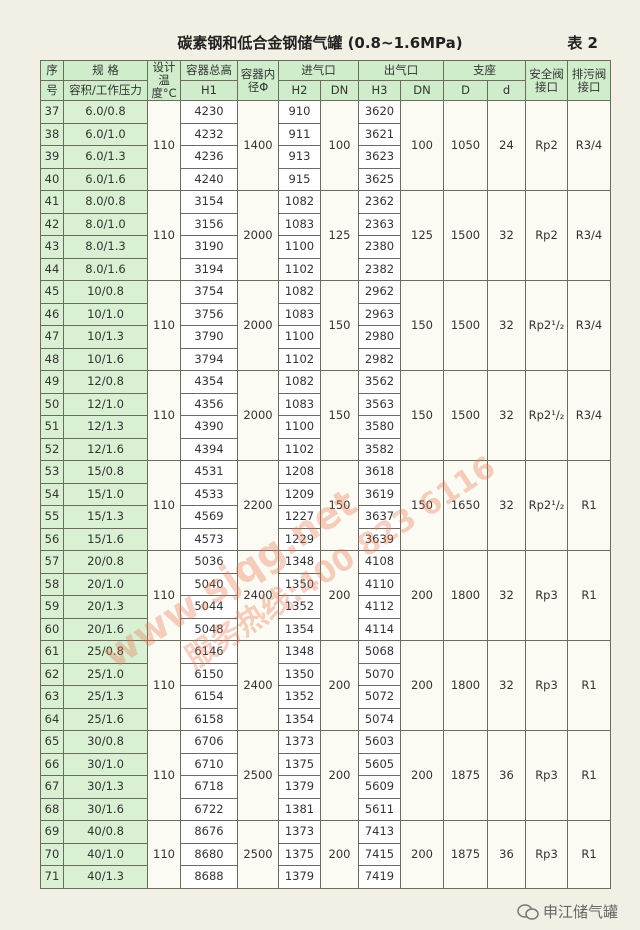 Image resolution: width=640 pixels, height=930 pixels. Describe the element at coordinates (52, 742) in the screenshot. I see `serial-no: 65` at that location.